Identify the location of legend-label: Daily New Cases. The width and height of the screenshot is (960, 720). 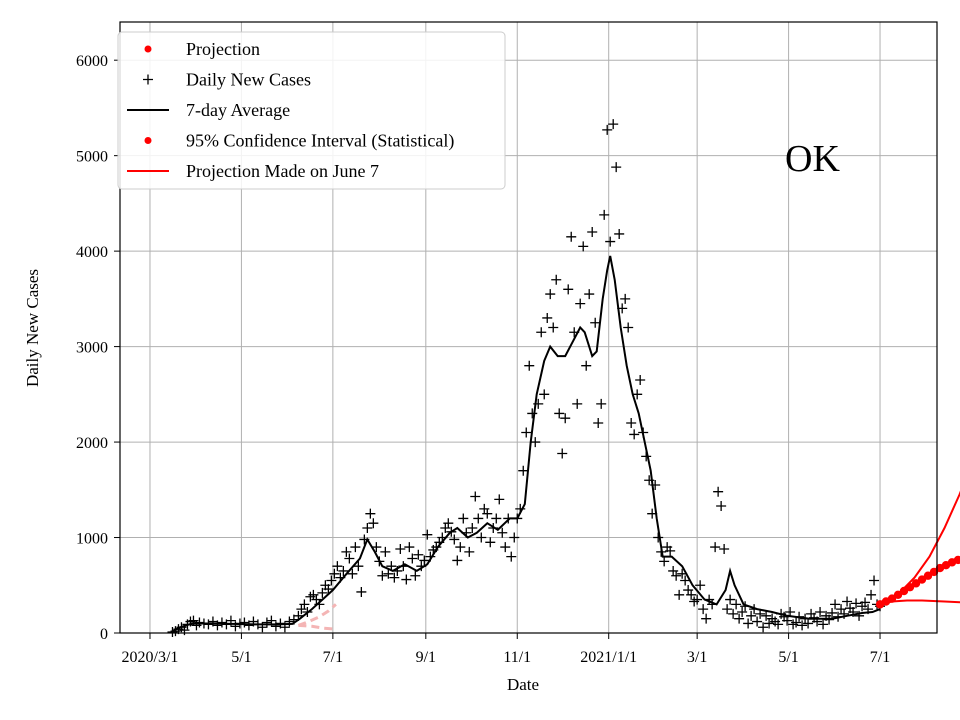
(248, 80).